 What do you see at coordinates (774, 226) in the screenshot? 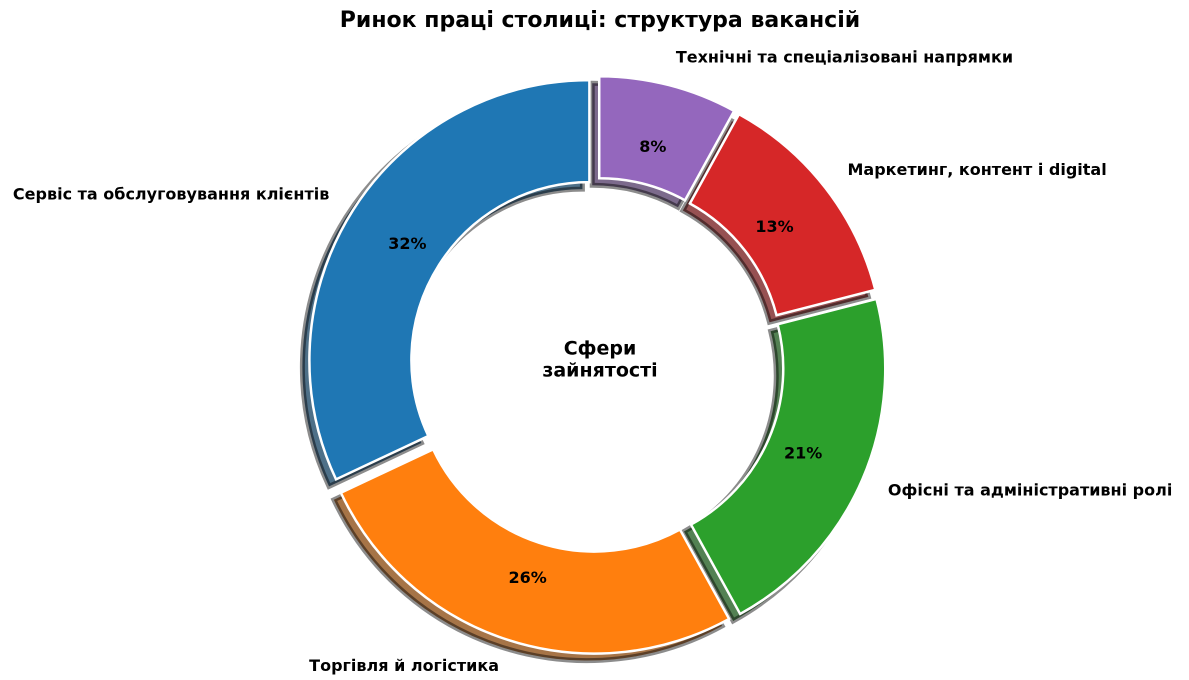
I see `value-label: 13%` at bounding box center [774, 226].